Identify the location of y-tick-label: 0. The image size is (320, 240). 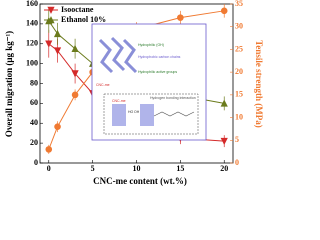
(36, 162).